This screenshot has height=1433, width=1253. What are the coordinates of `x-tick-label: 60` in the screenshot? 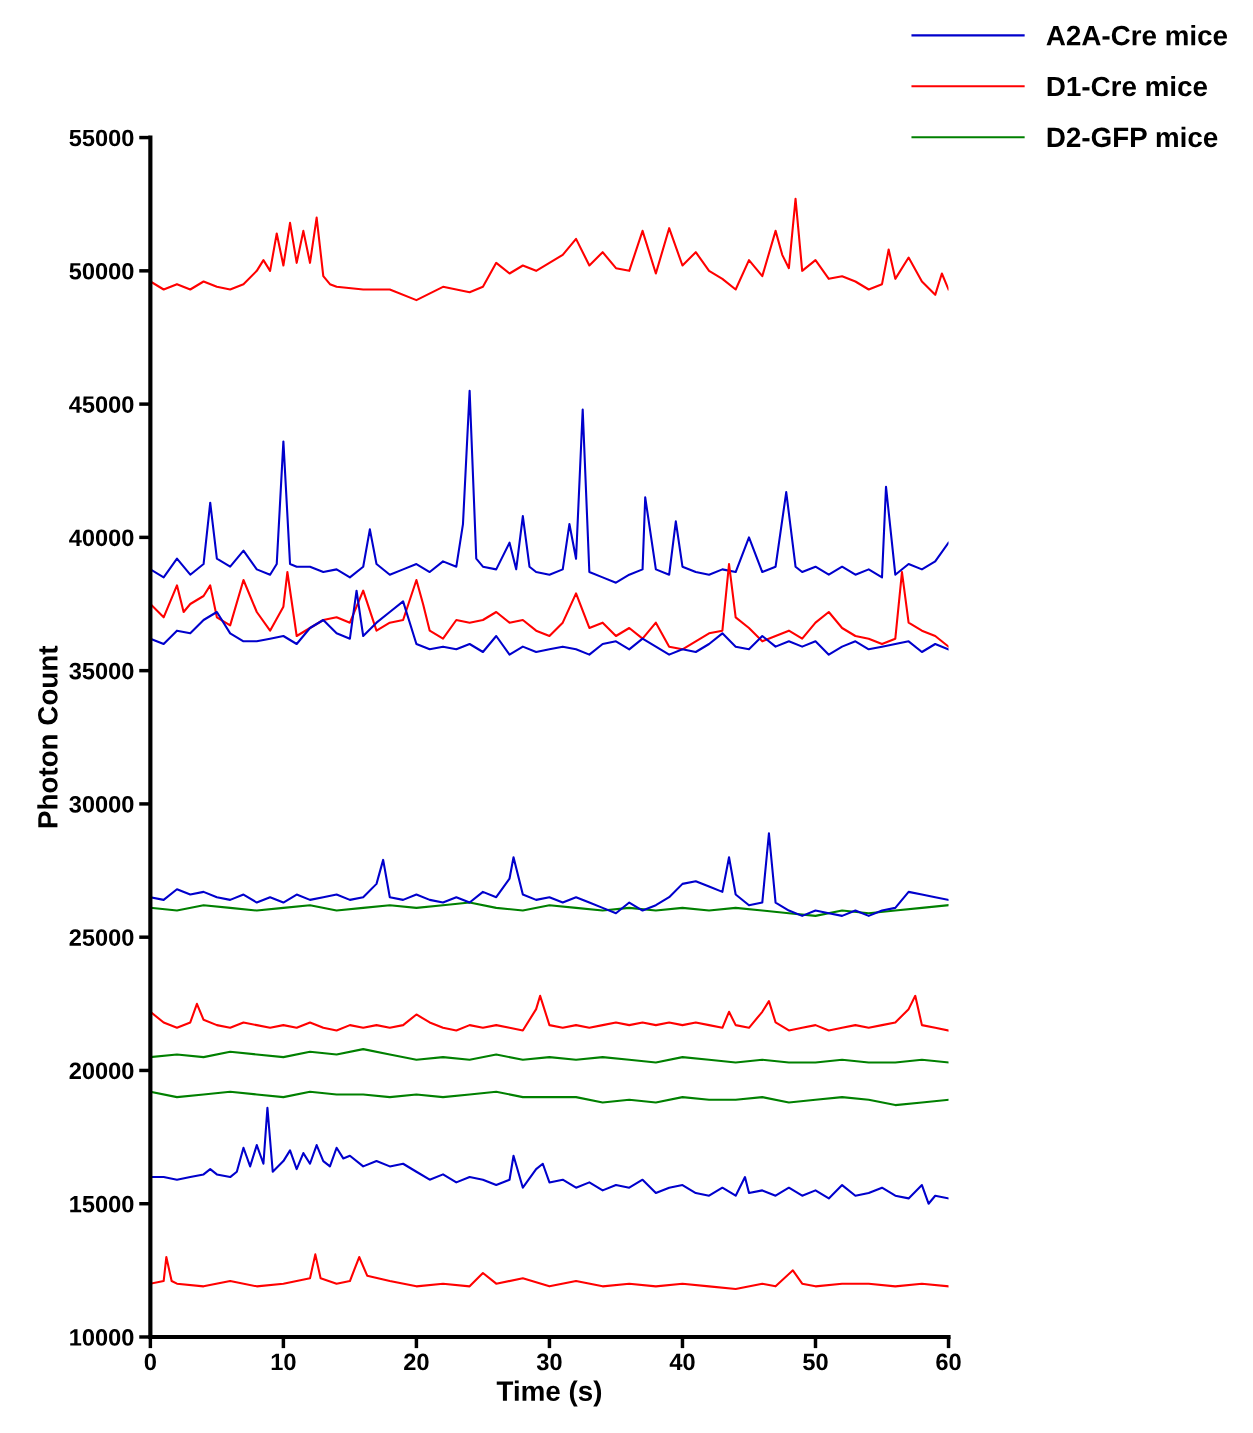 It's located at (948, 1362).